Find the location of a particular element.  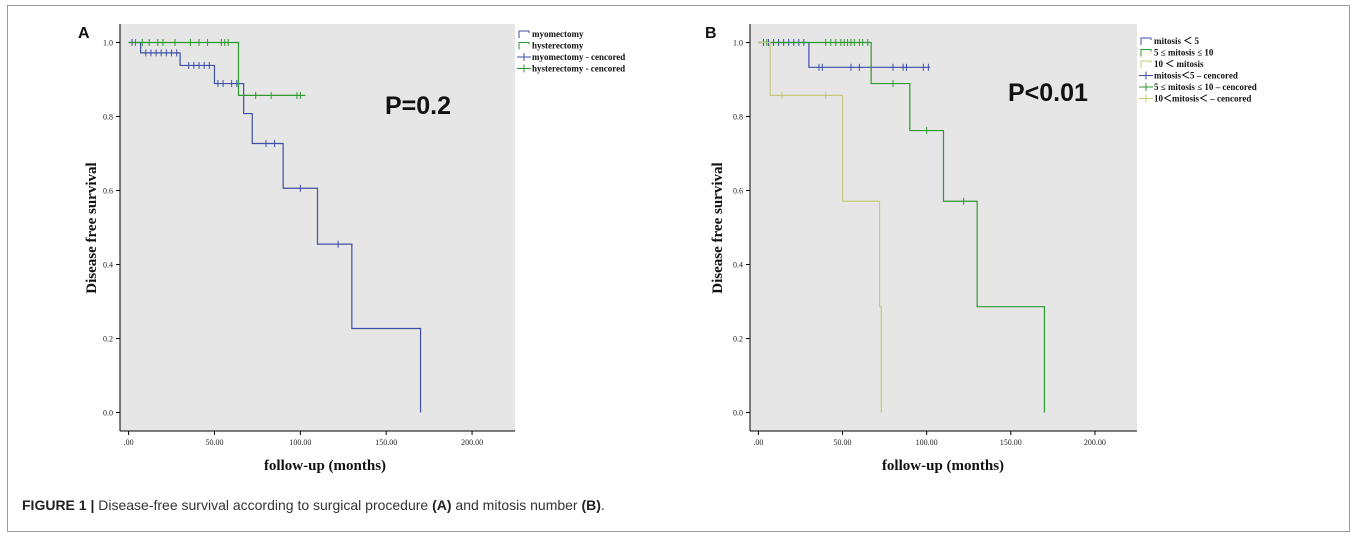

b-legend-label-5: 10＜mitosis＜ – cencored is located at coordinates (1202, 99).